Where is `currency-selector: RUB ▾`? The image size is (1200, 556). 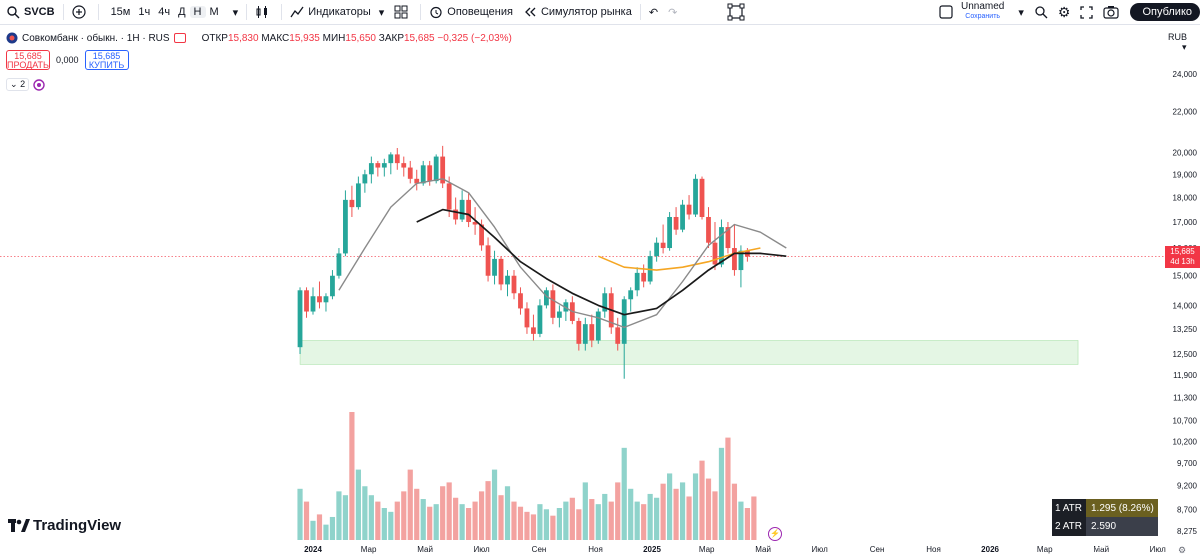 currency-selector: RUB ▾ is located at coordinates (1184, 42).